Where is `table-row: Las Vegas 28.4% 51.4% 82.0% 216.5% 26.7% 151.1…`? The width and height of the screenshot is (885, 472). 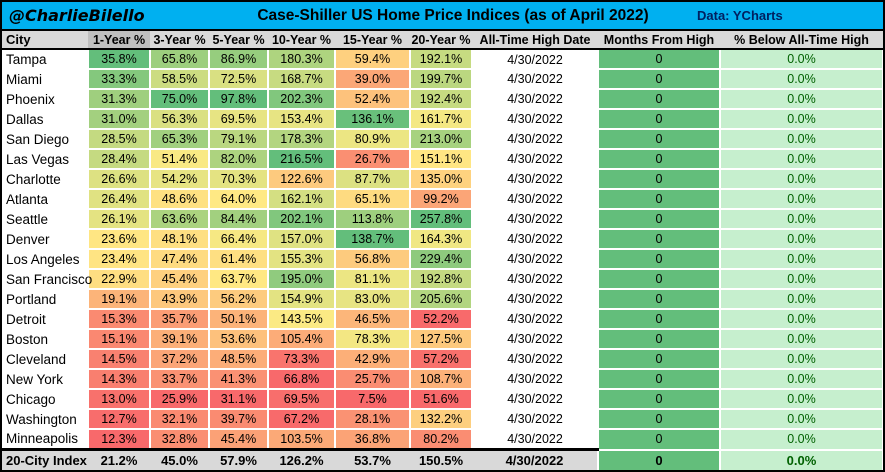
table-row: Las Vegas 28.4% 51.4% 82.0% 216.5% 26.7% 151.1… is located at coordinates (442, 159).